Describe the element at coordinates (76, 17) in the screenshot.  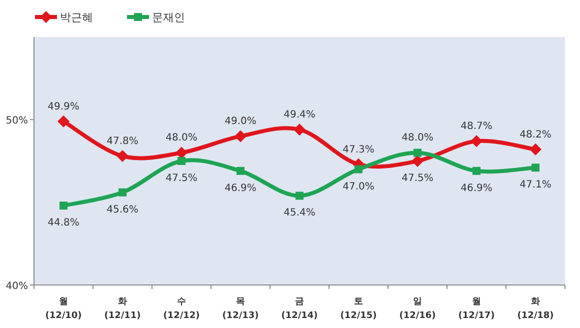
I see `legend-label: 박근혜` at that location.